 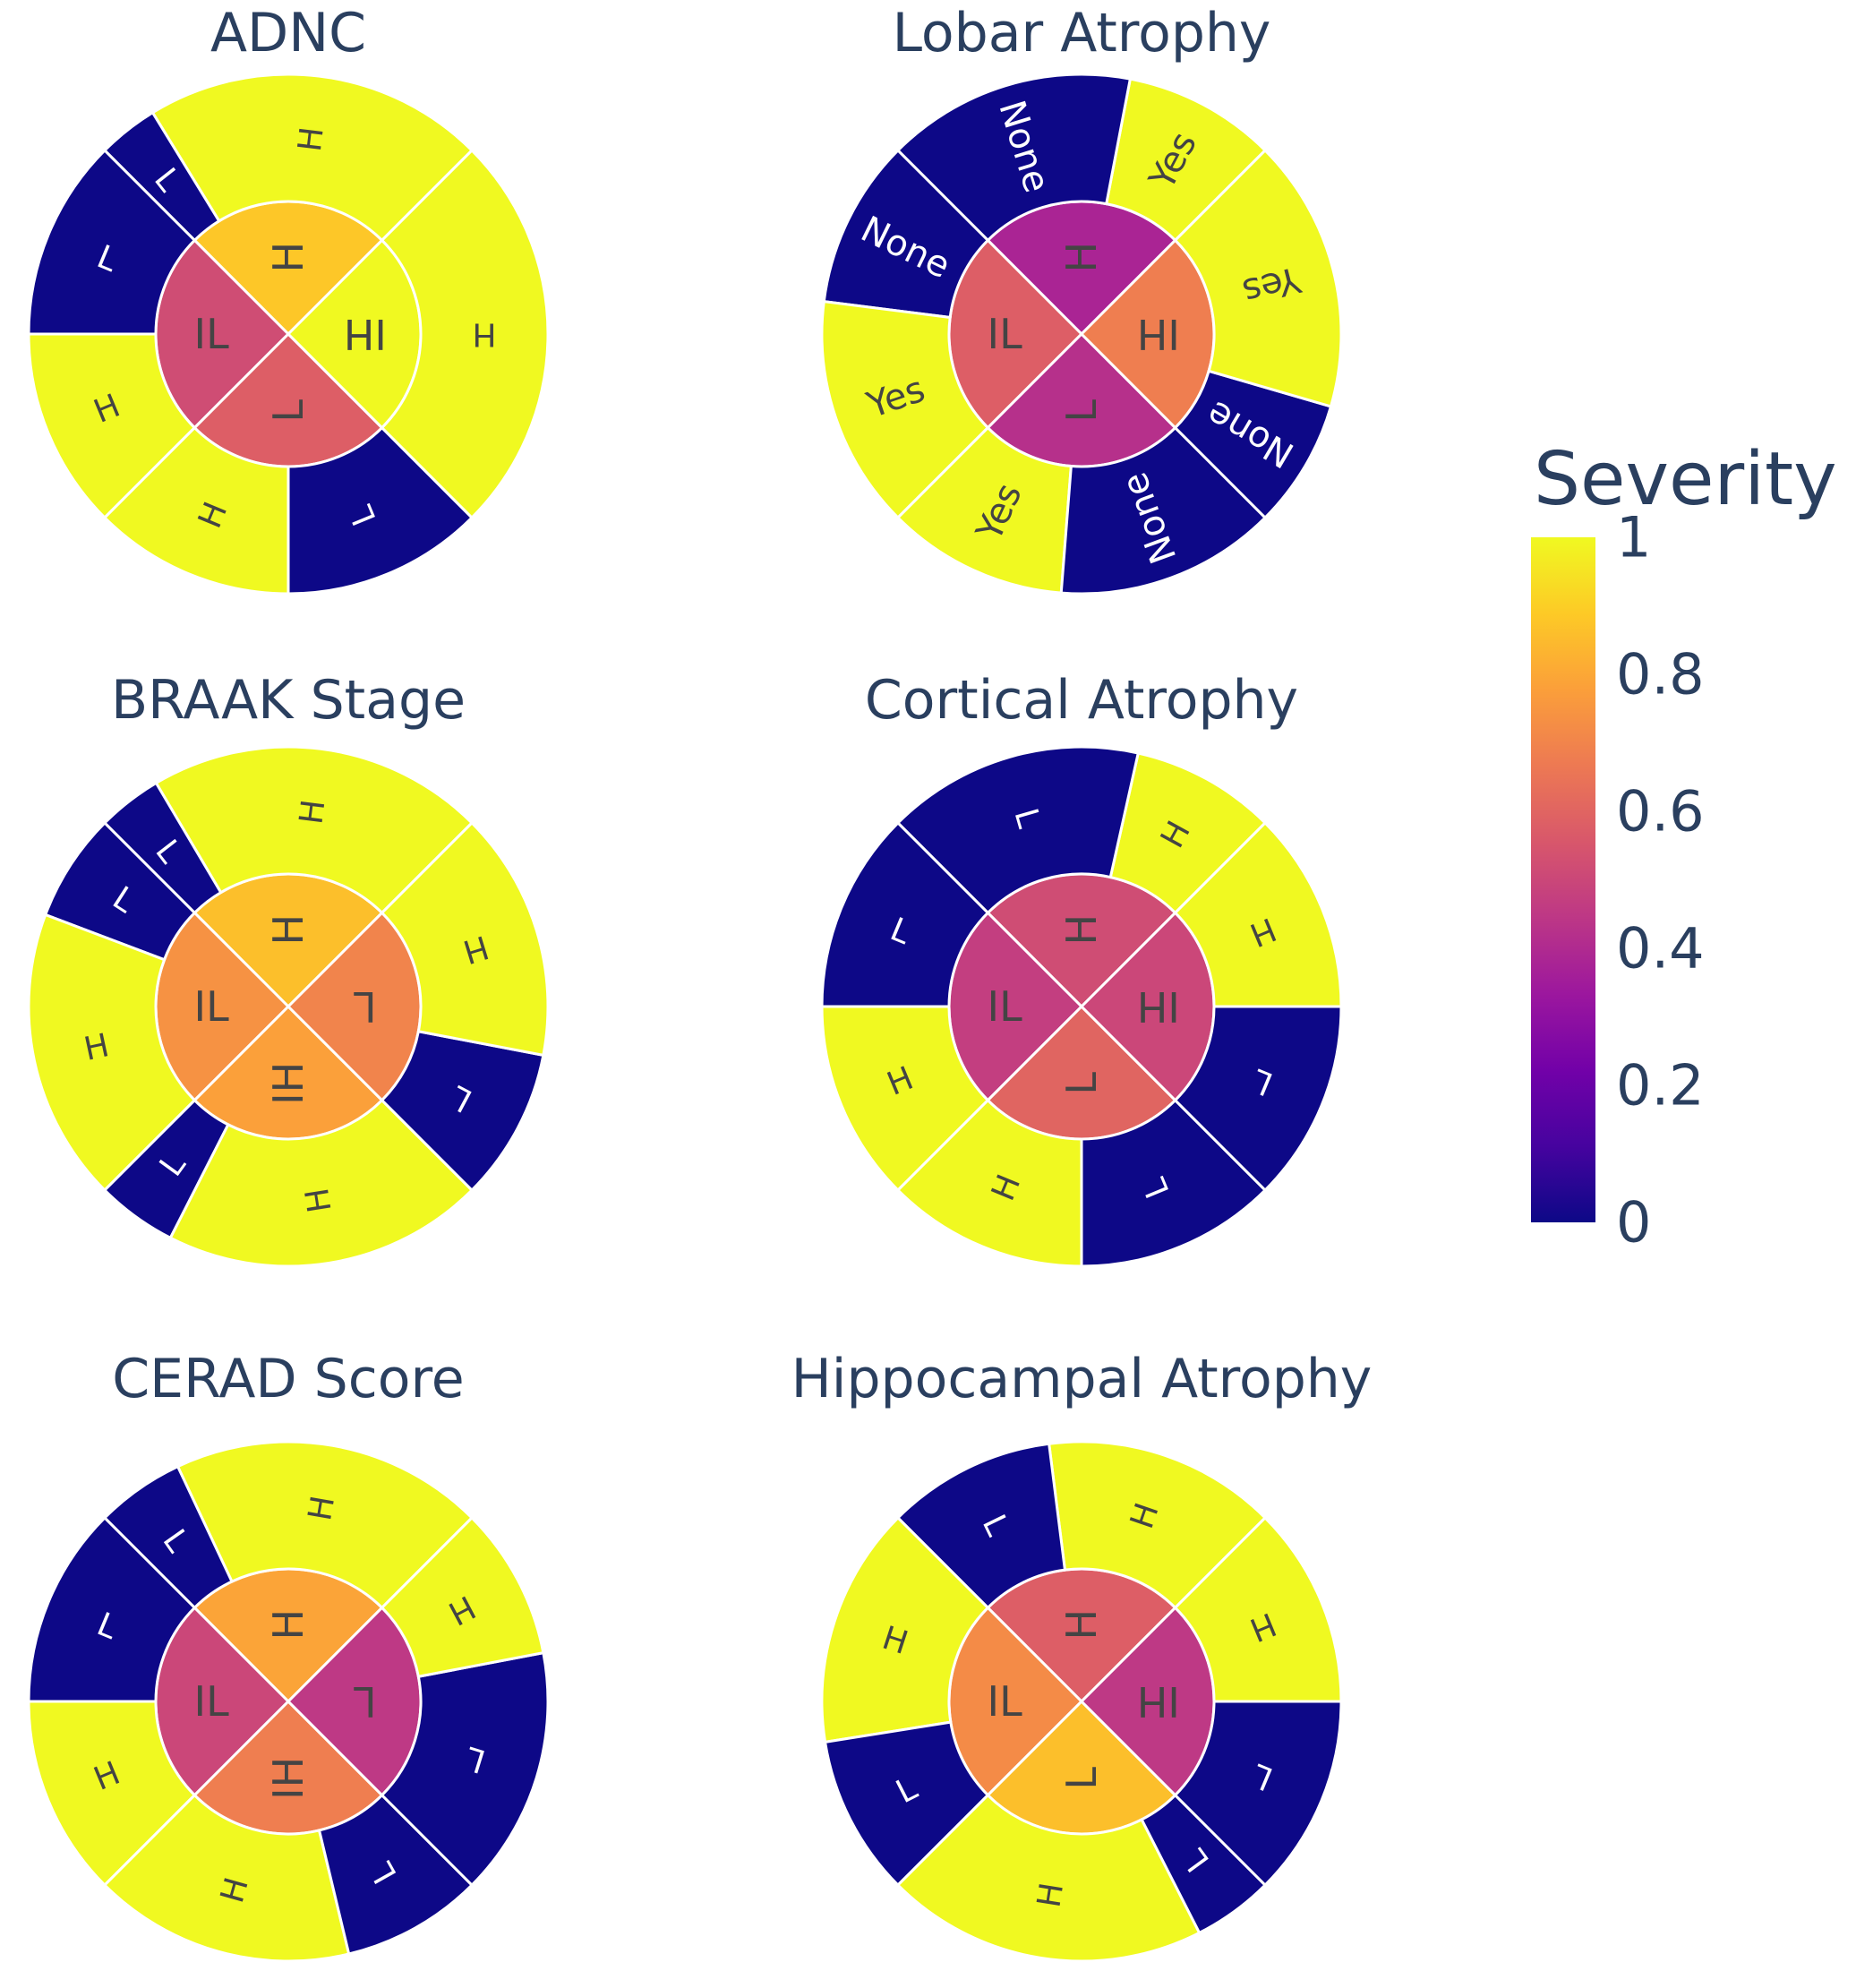 I want to click on colorbar-title: Severity, so click(x=1685, y=480).